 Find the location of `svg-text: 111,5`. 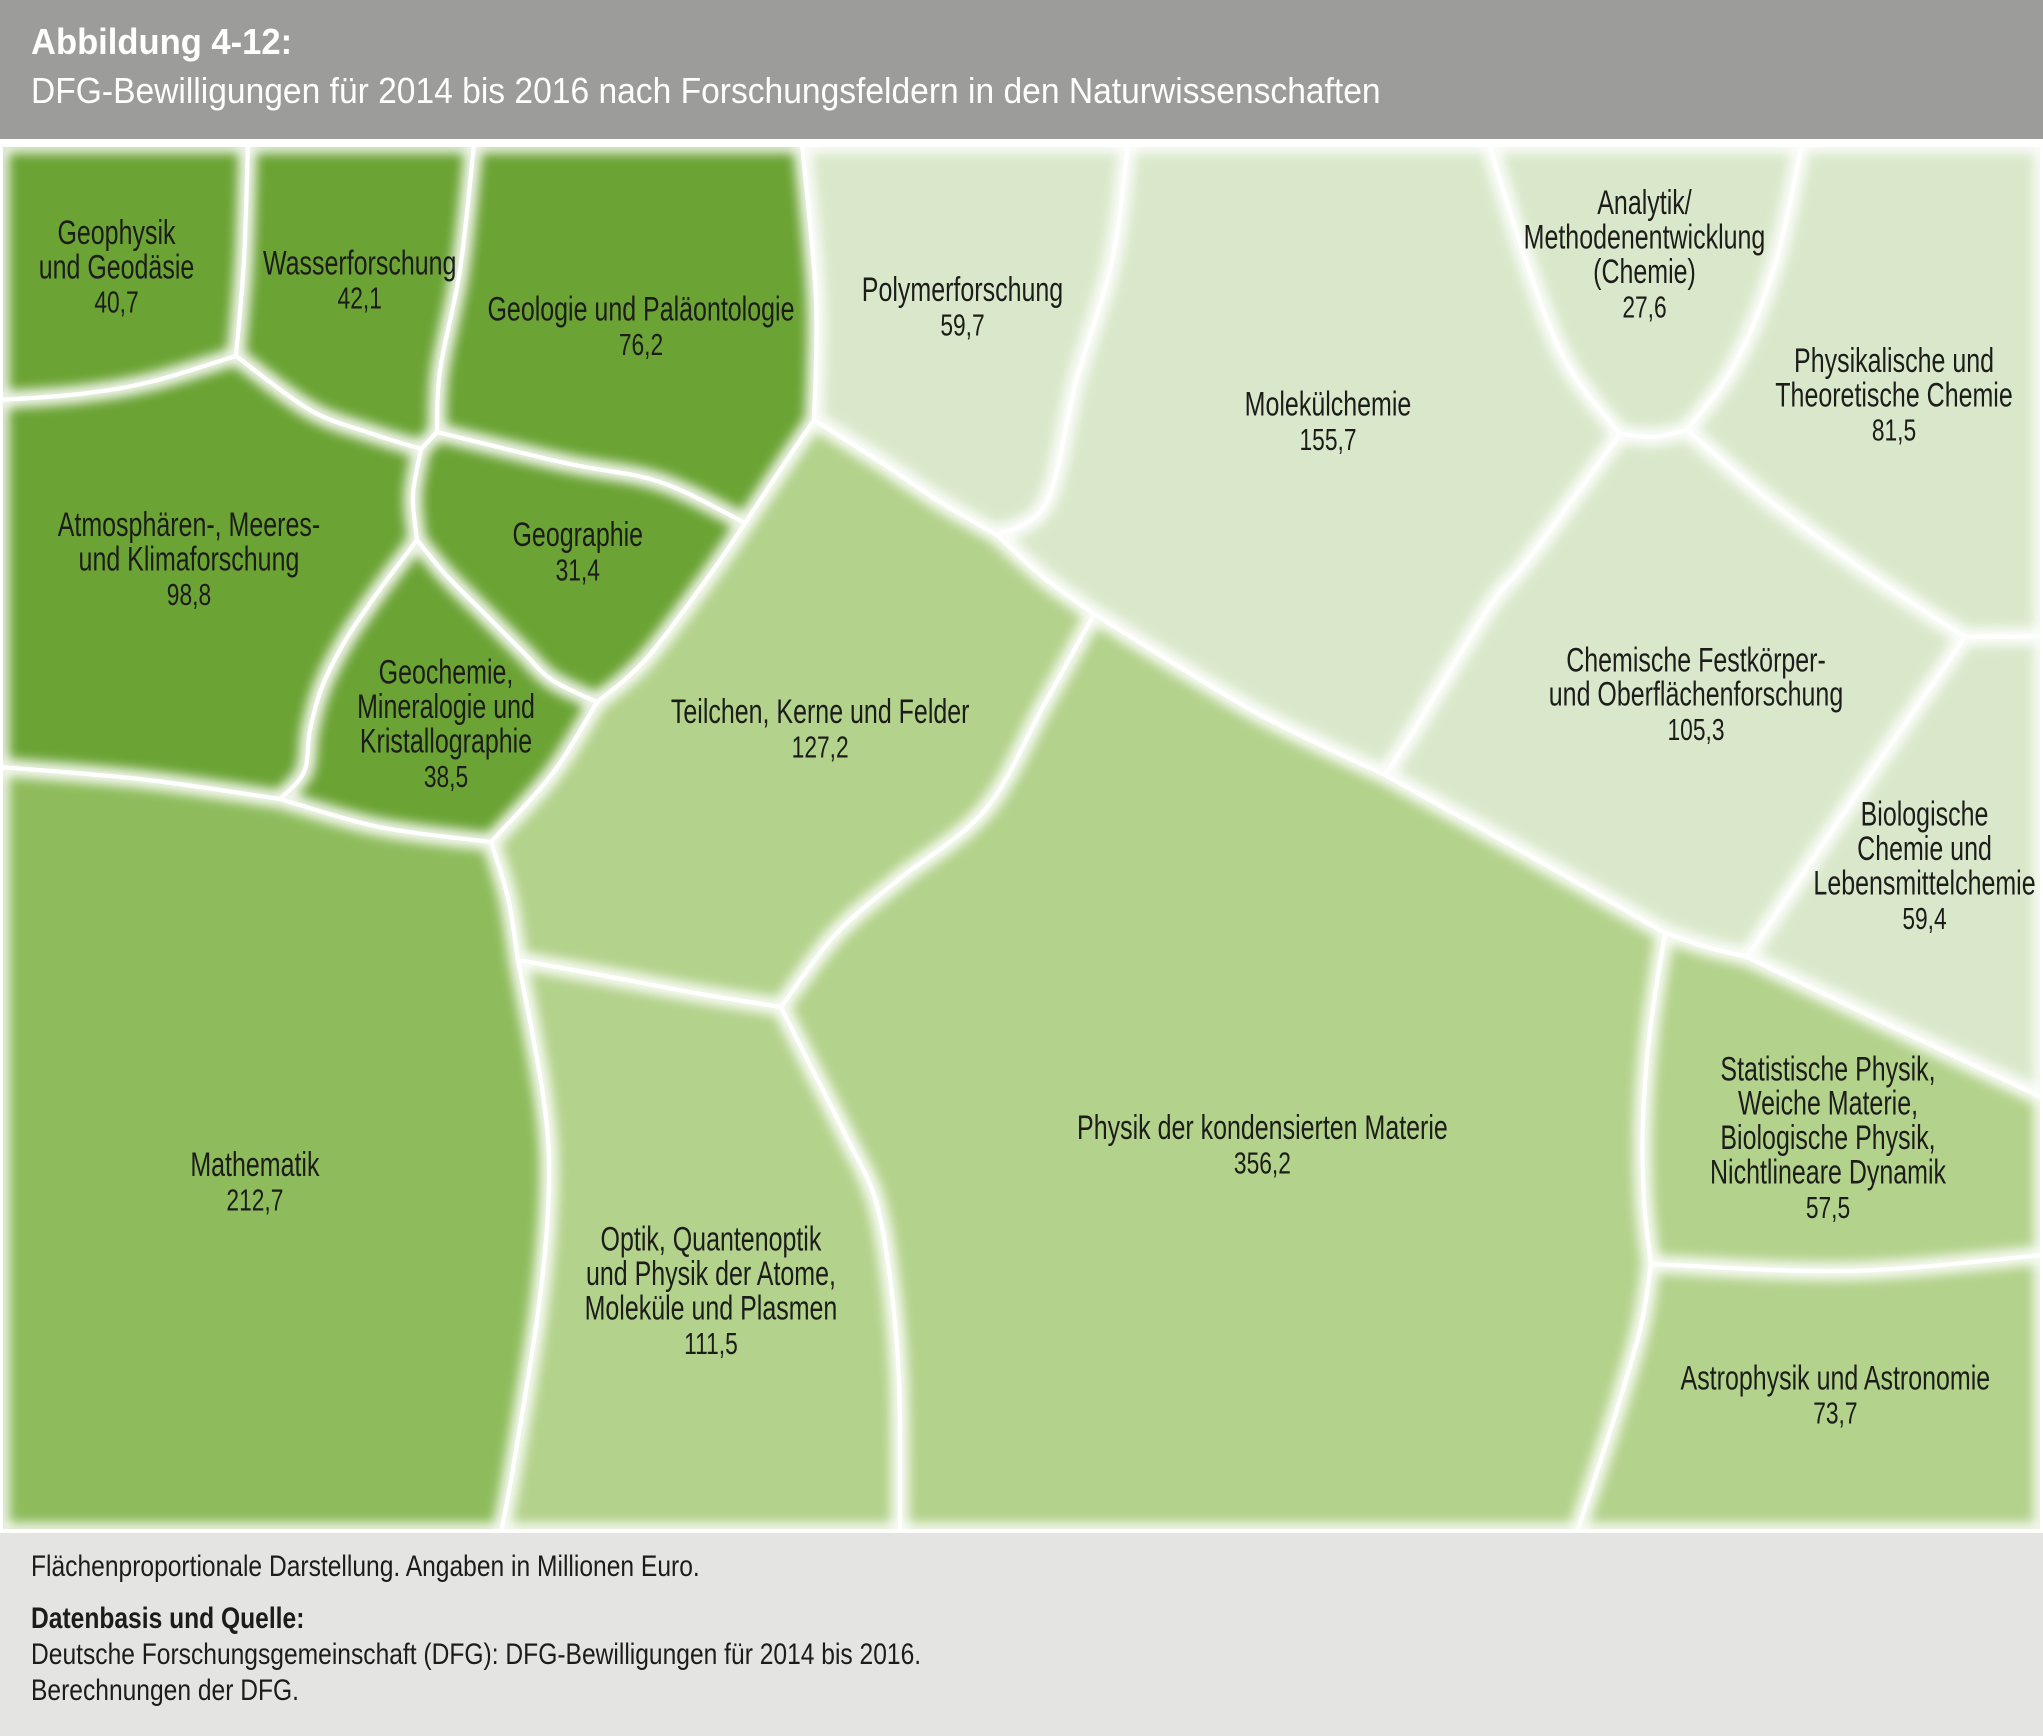

svg-text: 111,5 is located at coordinates (711, 1342).